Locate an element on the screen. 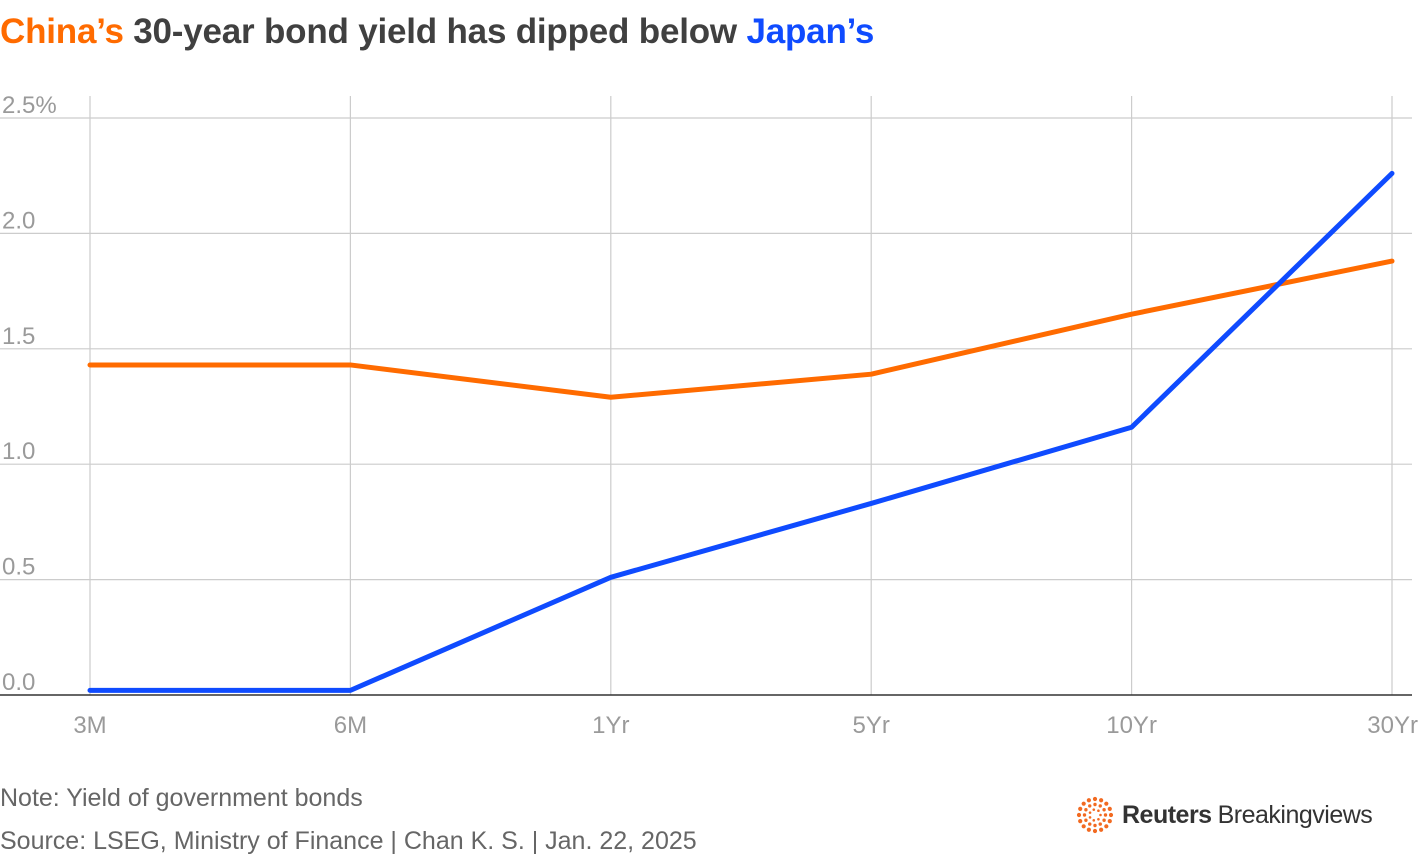 The image size is (1420, 858). brand-logo: Reuters Breakingviews is located at coordinates (1224, 815).